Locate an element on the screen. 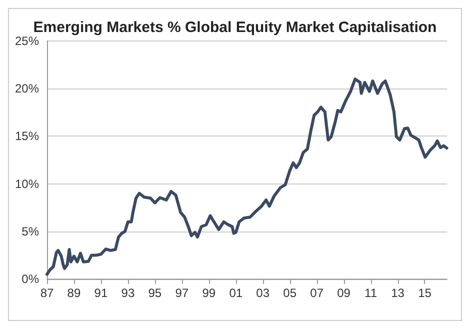 This screenshot has height=329, width=470. x-tick-label: 01 is located at coordinates (236, 293).